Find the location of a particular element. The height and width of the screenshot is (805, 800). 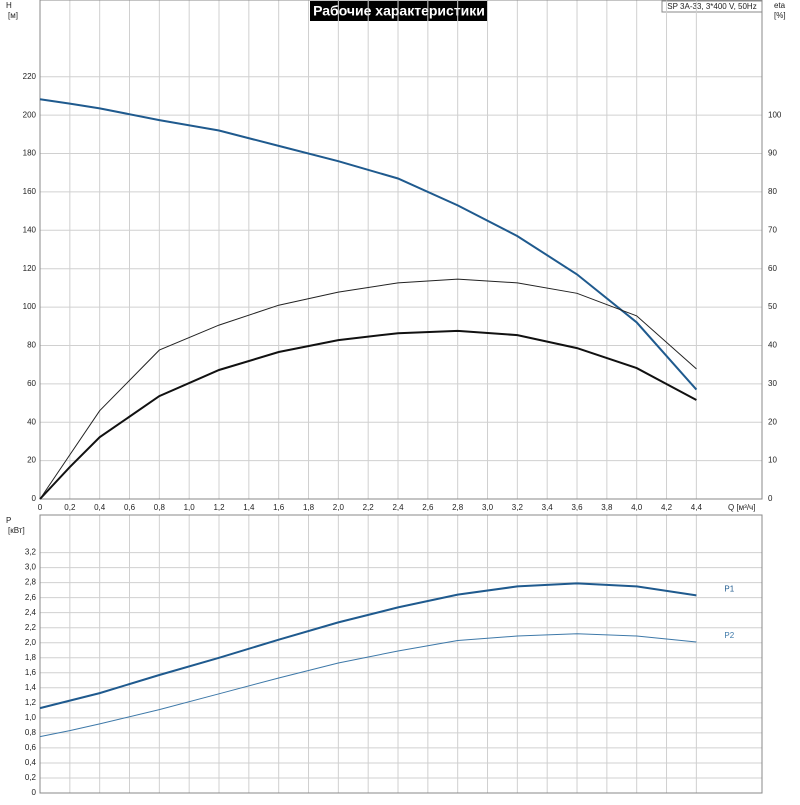

x-tick-label: 1,4 is located at coordinates (249, 507).